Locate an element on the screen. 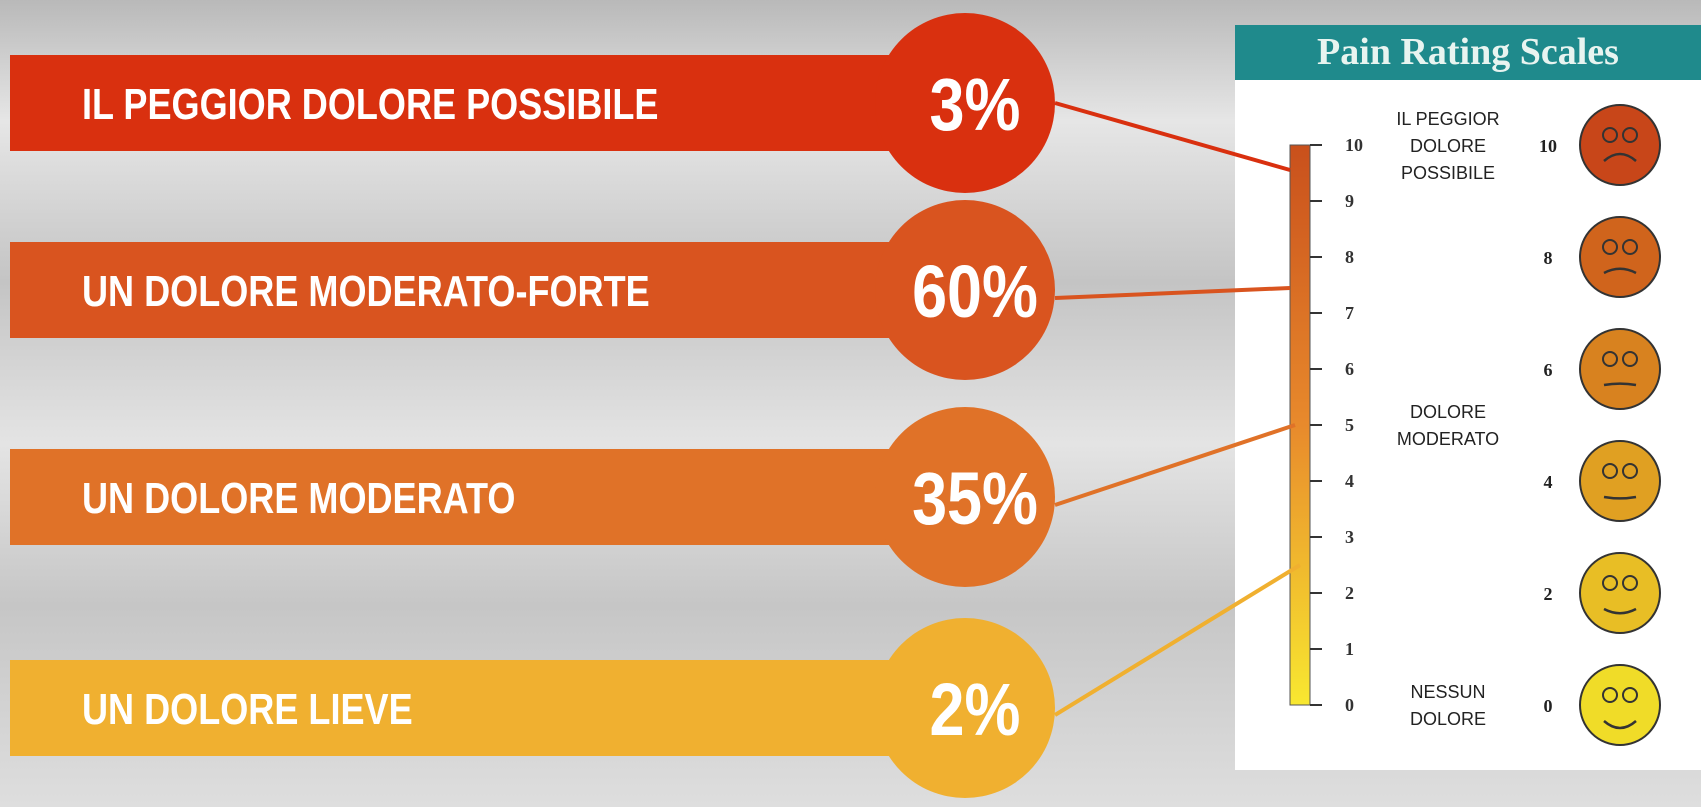 The height and width of the screenshot is (807, 1701). row-percent: 2% is located at coordinates (975, 709).